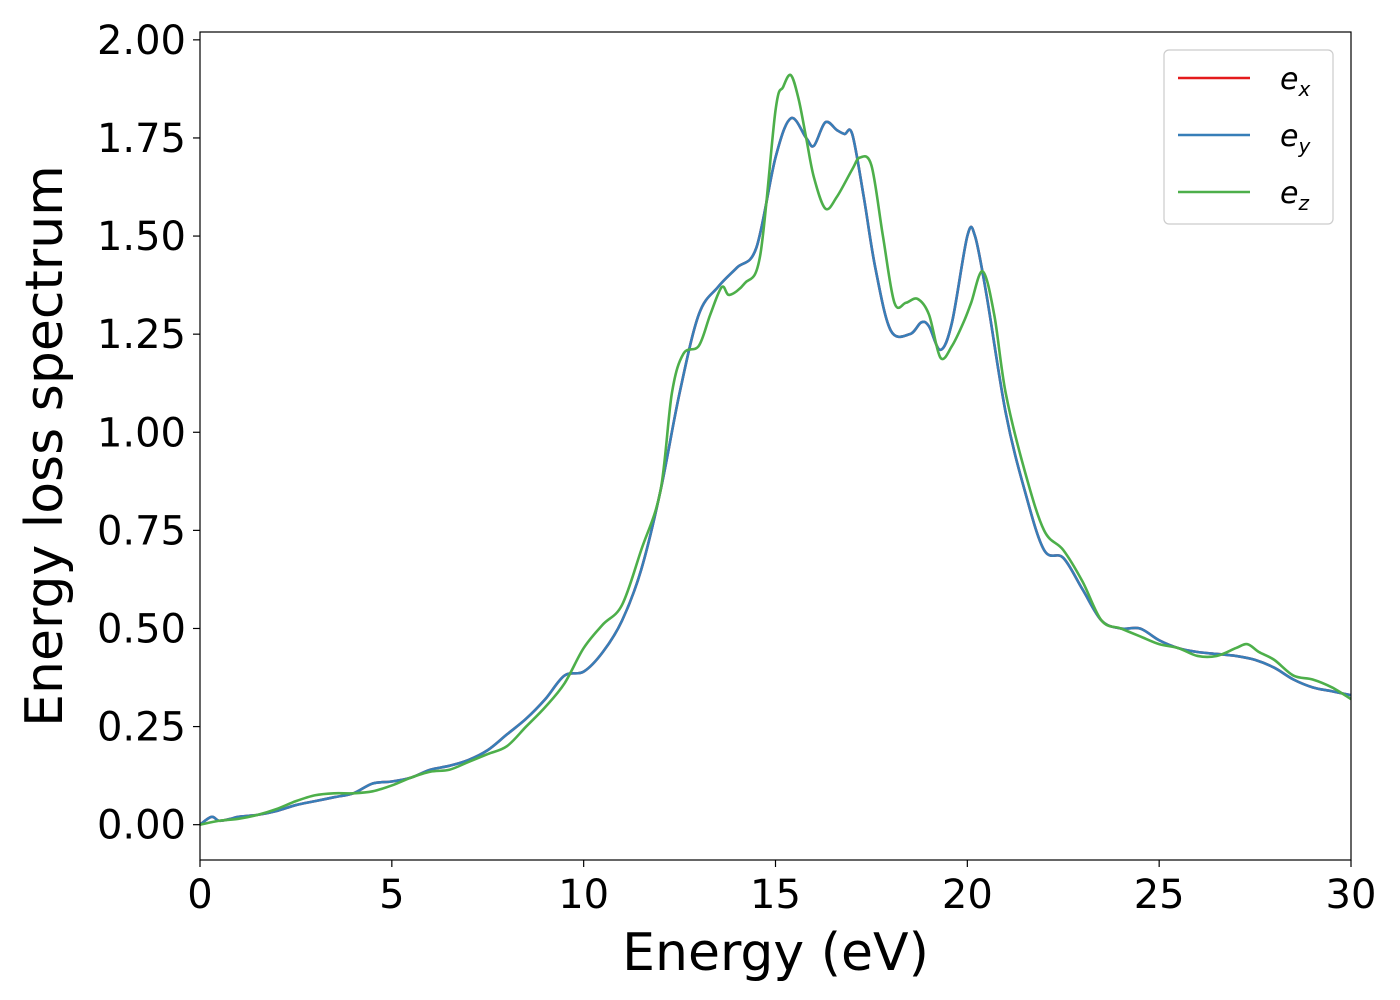  Describe the element at coordinates (1295, 138) in the screenshot. I see `legend-label-y: ey` at that location.